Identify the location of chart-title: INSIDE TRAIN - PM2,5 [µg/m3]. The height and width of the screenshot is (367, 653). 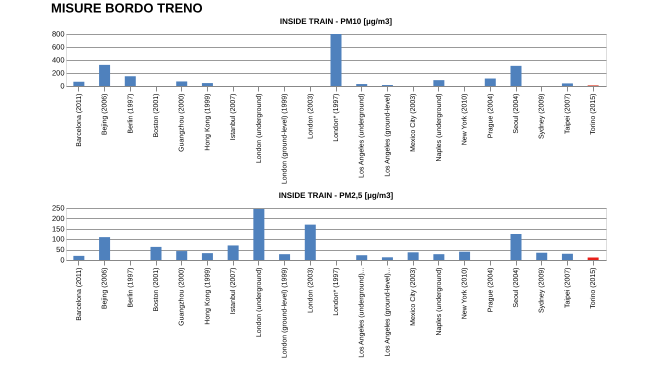
(336, 195).